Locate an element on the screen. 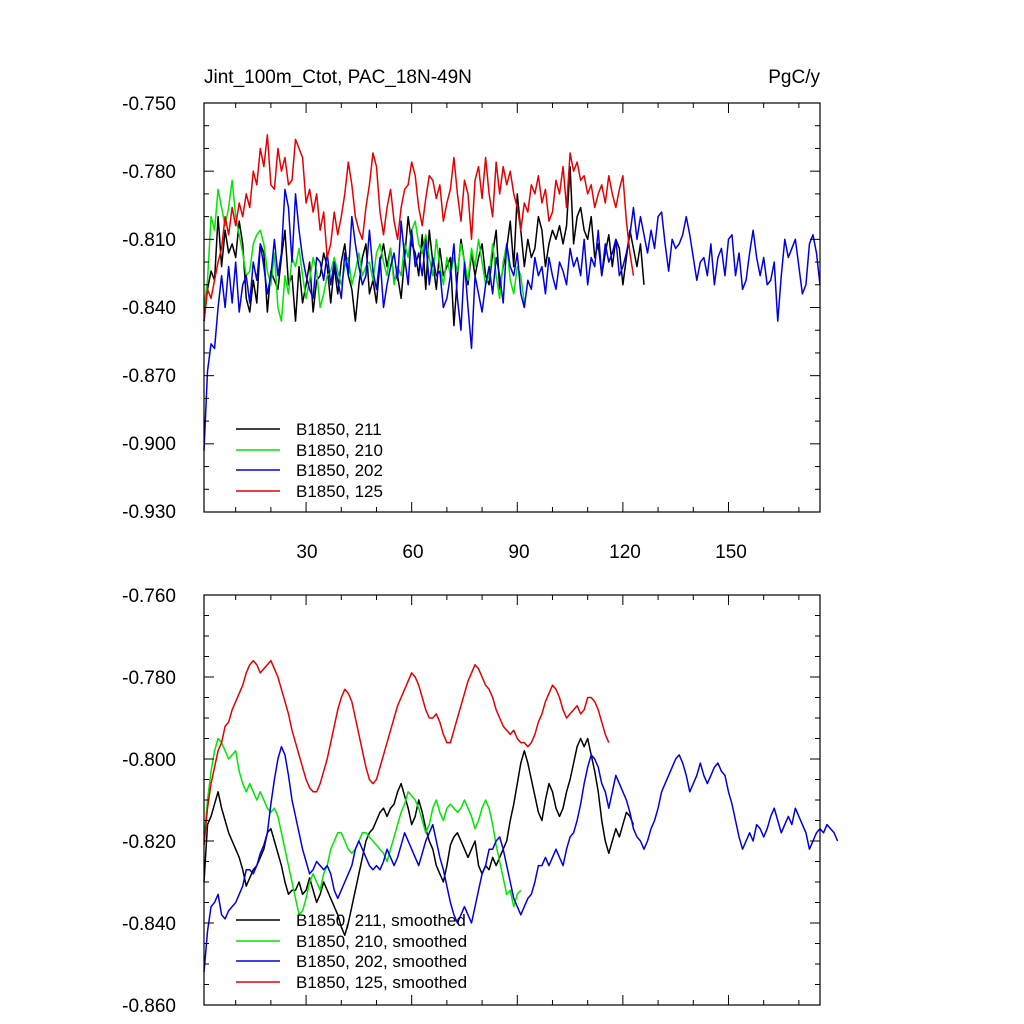 The image size is (1024, 1024). y-tick-label: -0.900 is located at coordinates (149, 444).